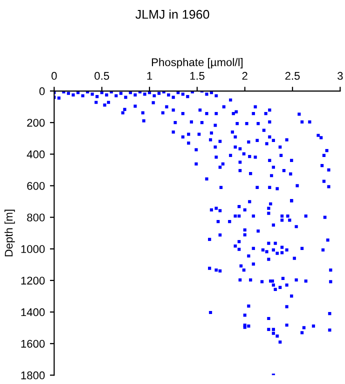  What do you see at coordinates (33, 249) in the screenshot?
I see `y-tick-label: 1000` at bounding box center [33, 249].